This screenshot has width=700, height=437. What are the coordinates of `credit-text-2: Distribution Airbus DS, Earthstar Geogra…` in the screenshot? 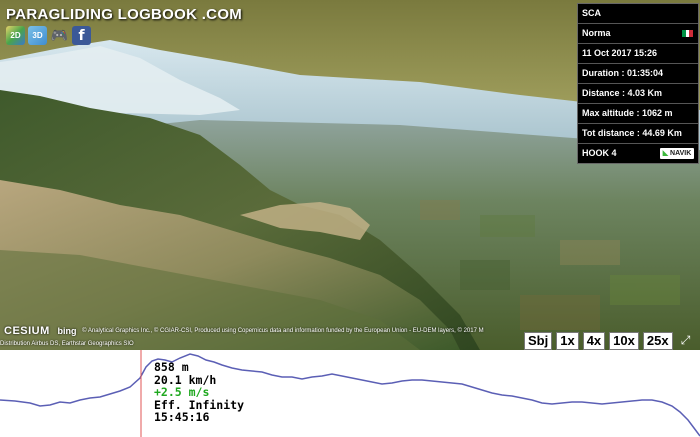 It's located at (67, 344).